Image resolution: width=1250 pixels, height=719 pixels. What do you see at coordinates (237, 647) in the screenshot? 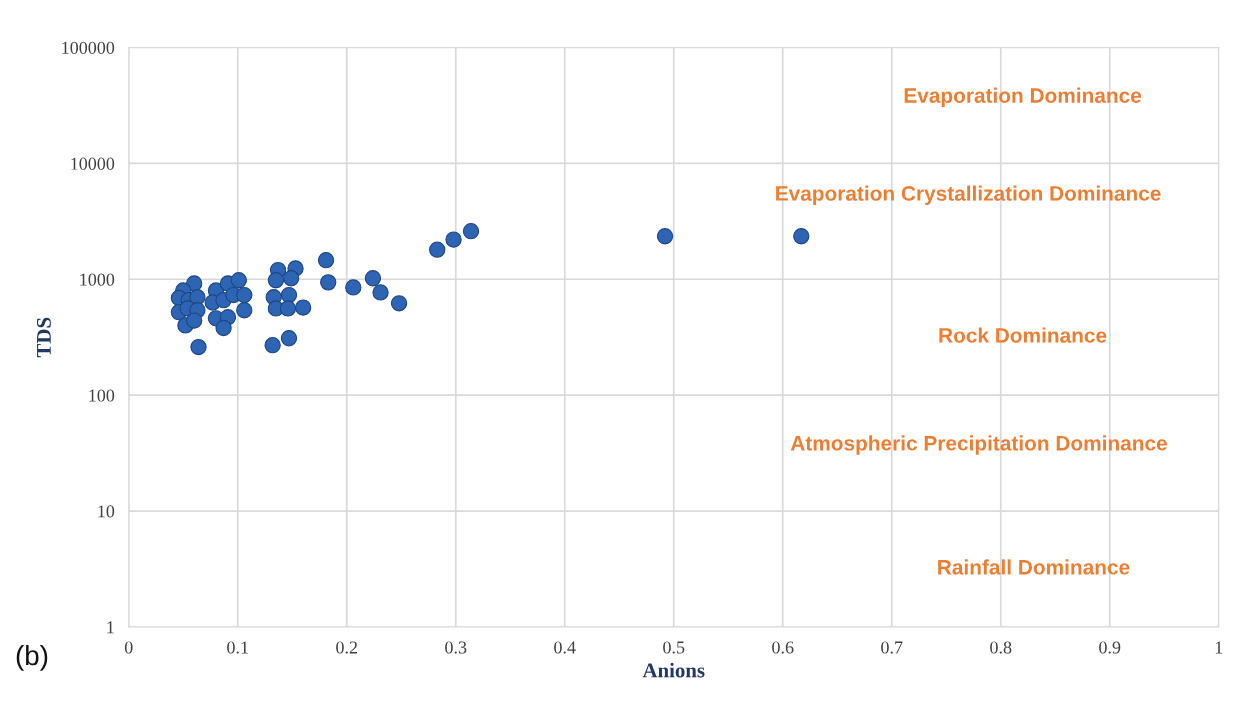
I see `x-tick-label: 0.1` at bounding box center [237, 647].